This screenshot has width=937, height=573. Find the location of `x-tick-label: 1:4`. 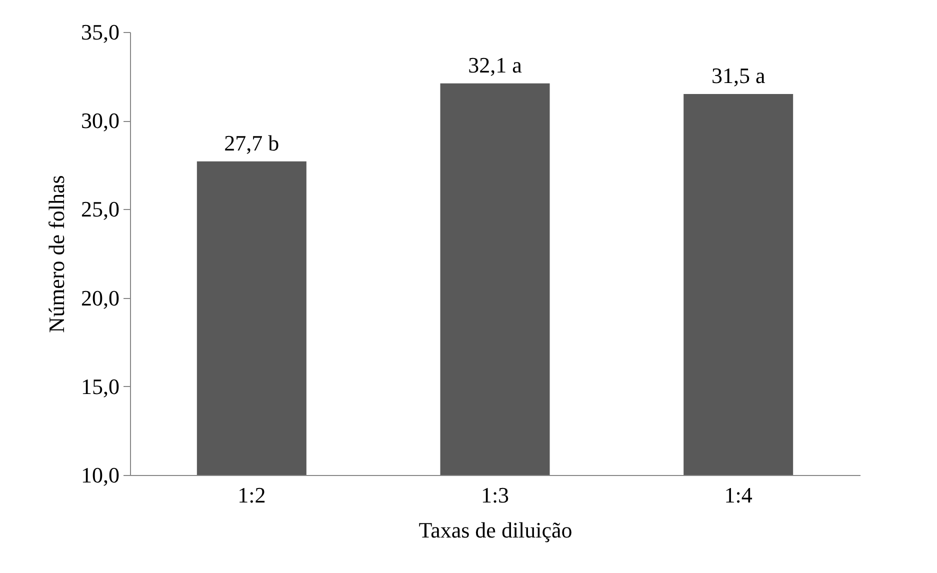

x-tick-label: 1:4 is located at coordinates (738, 495).